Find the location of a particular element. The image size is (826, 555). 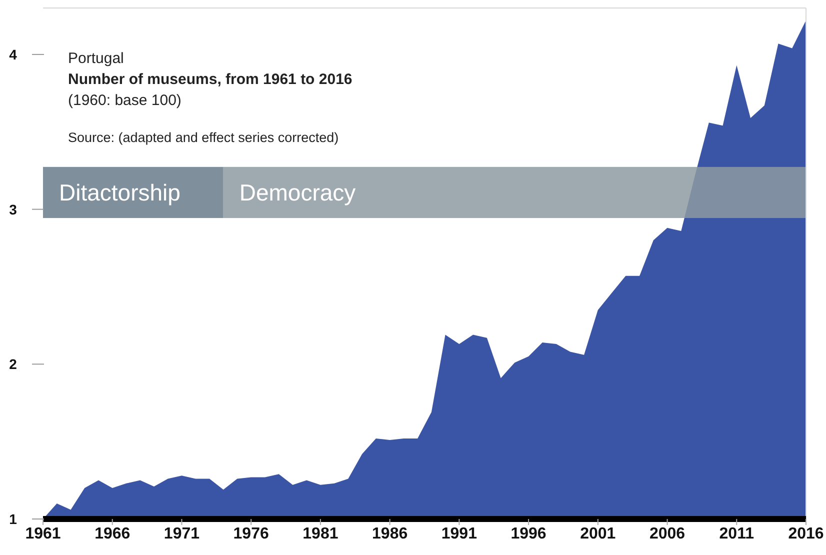

y-tick-label: 3 is located at coordinates (13, 209).